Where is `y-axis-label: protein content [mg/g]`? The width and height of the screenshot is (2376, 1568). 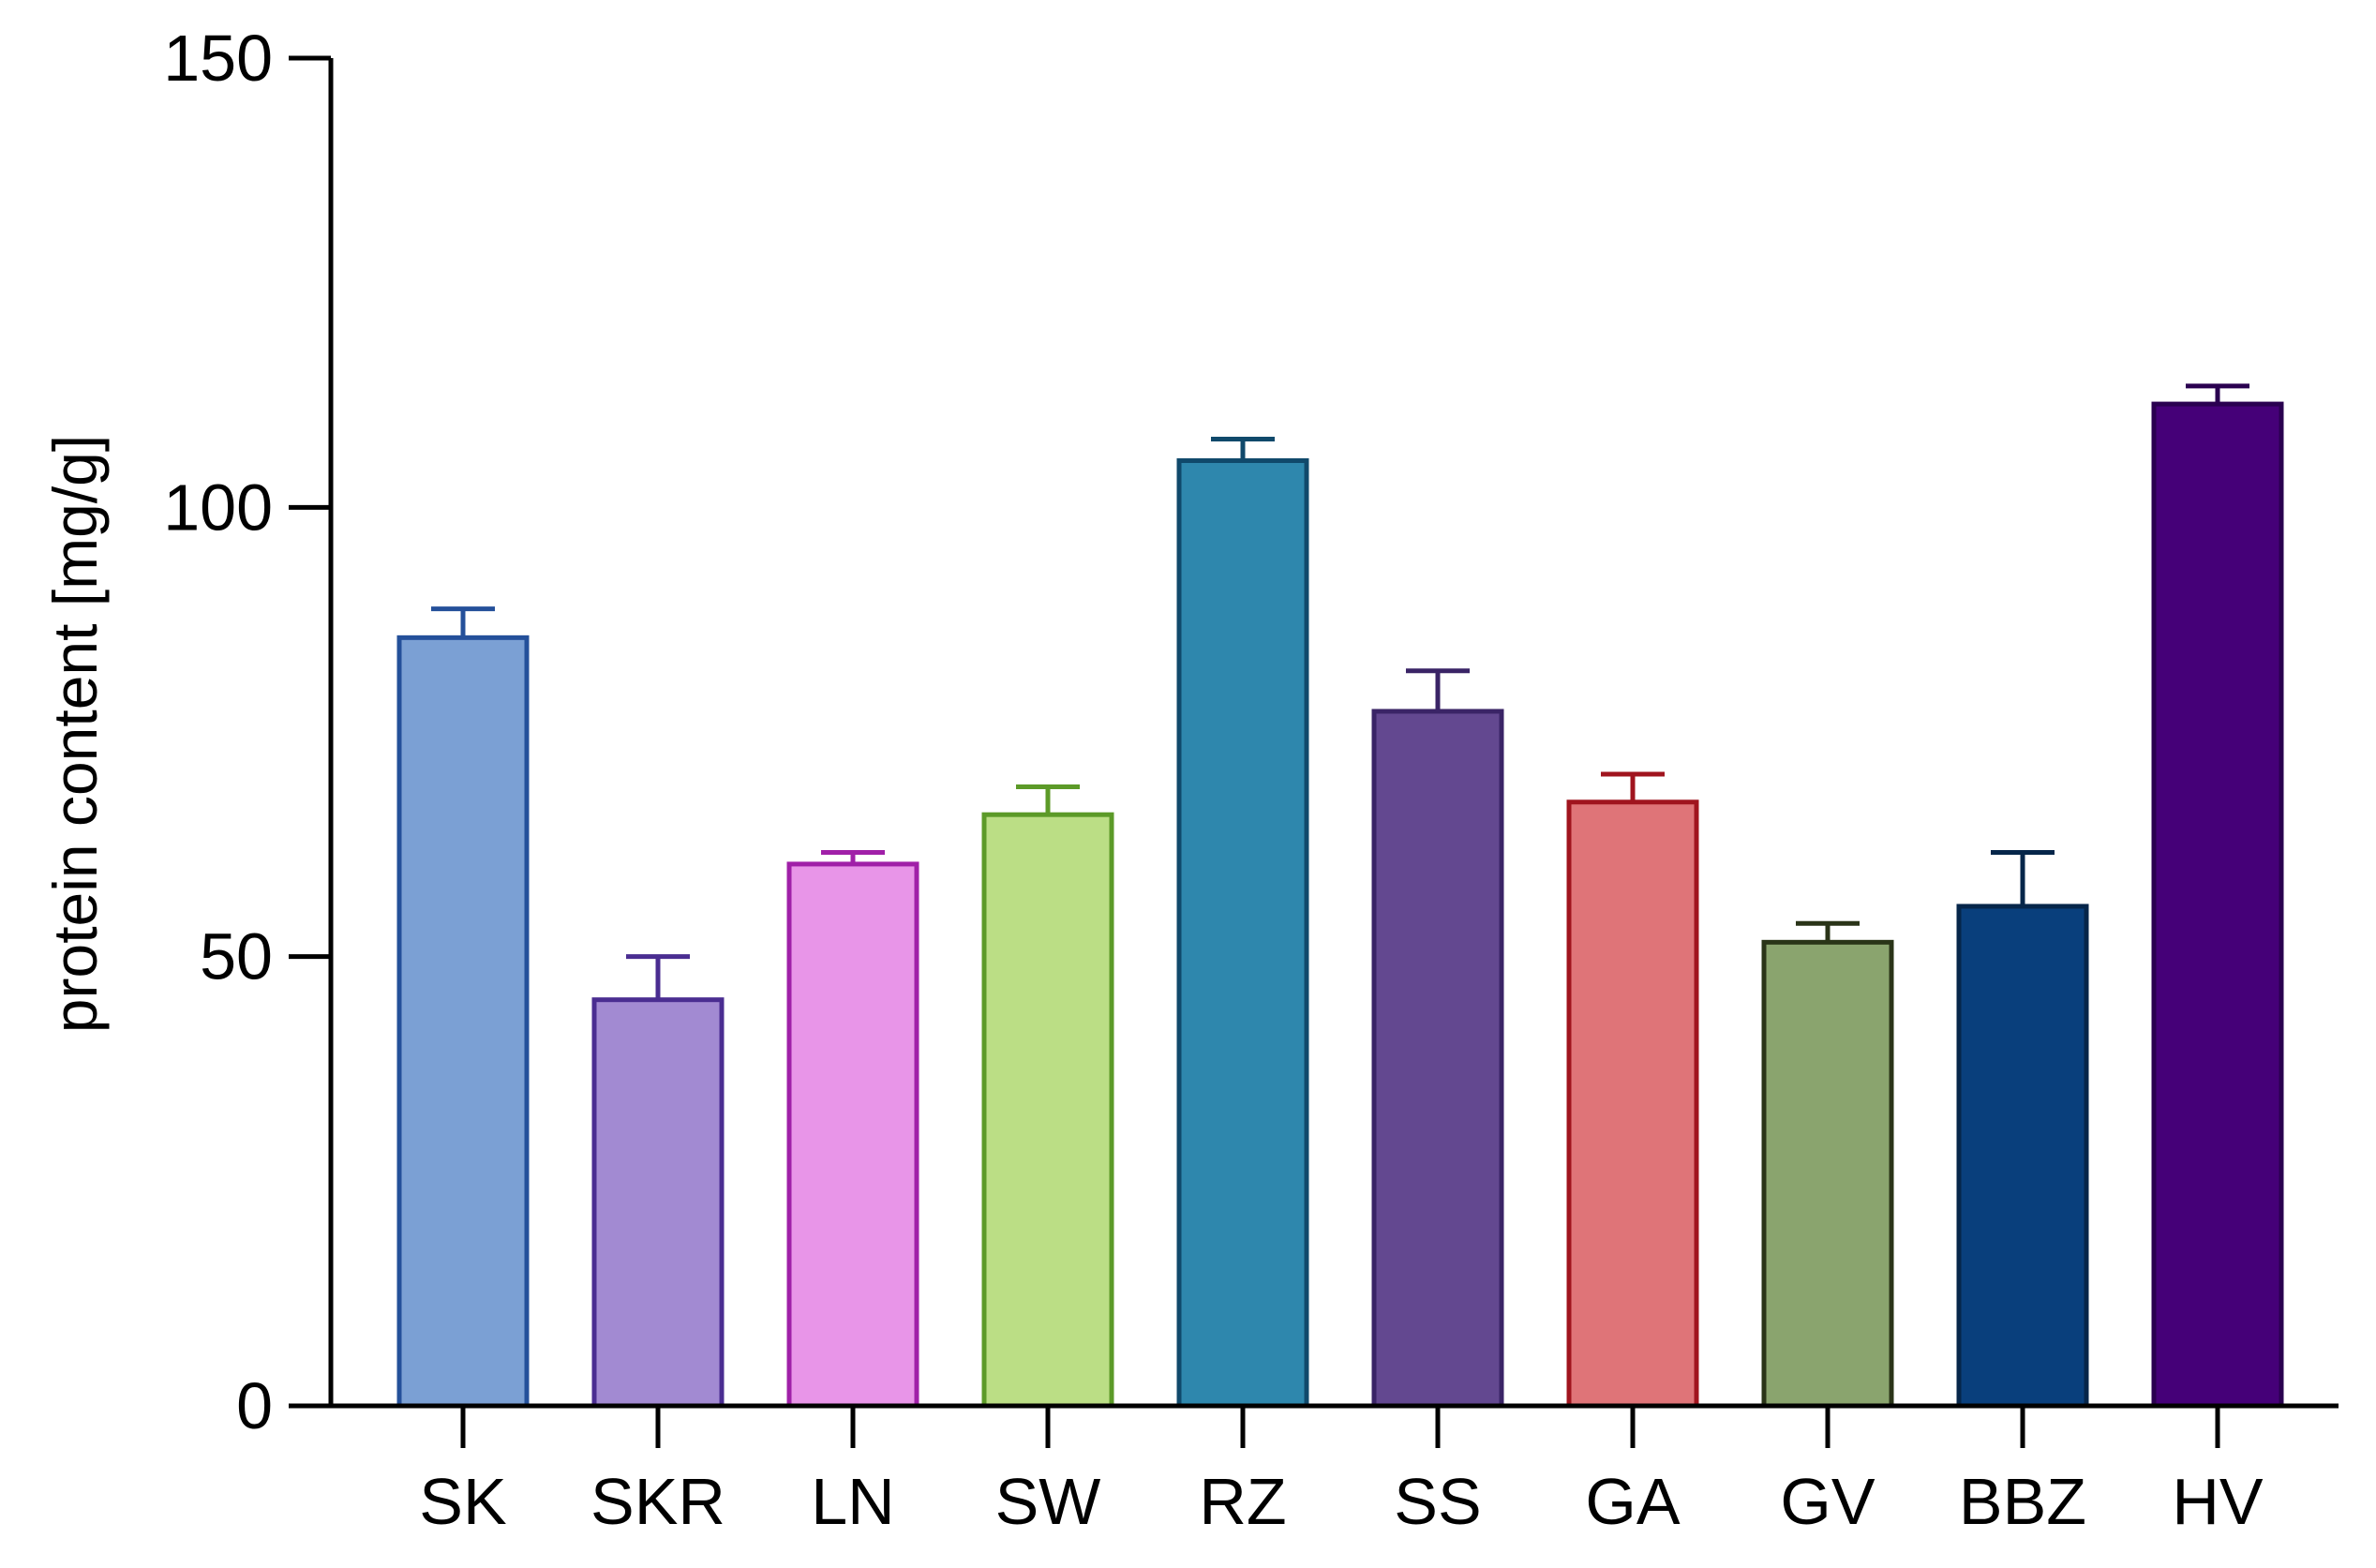
y-axis-label: protein content [mg/g] is located at coordinates (75, 734).